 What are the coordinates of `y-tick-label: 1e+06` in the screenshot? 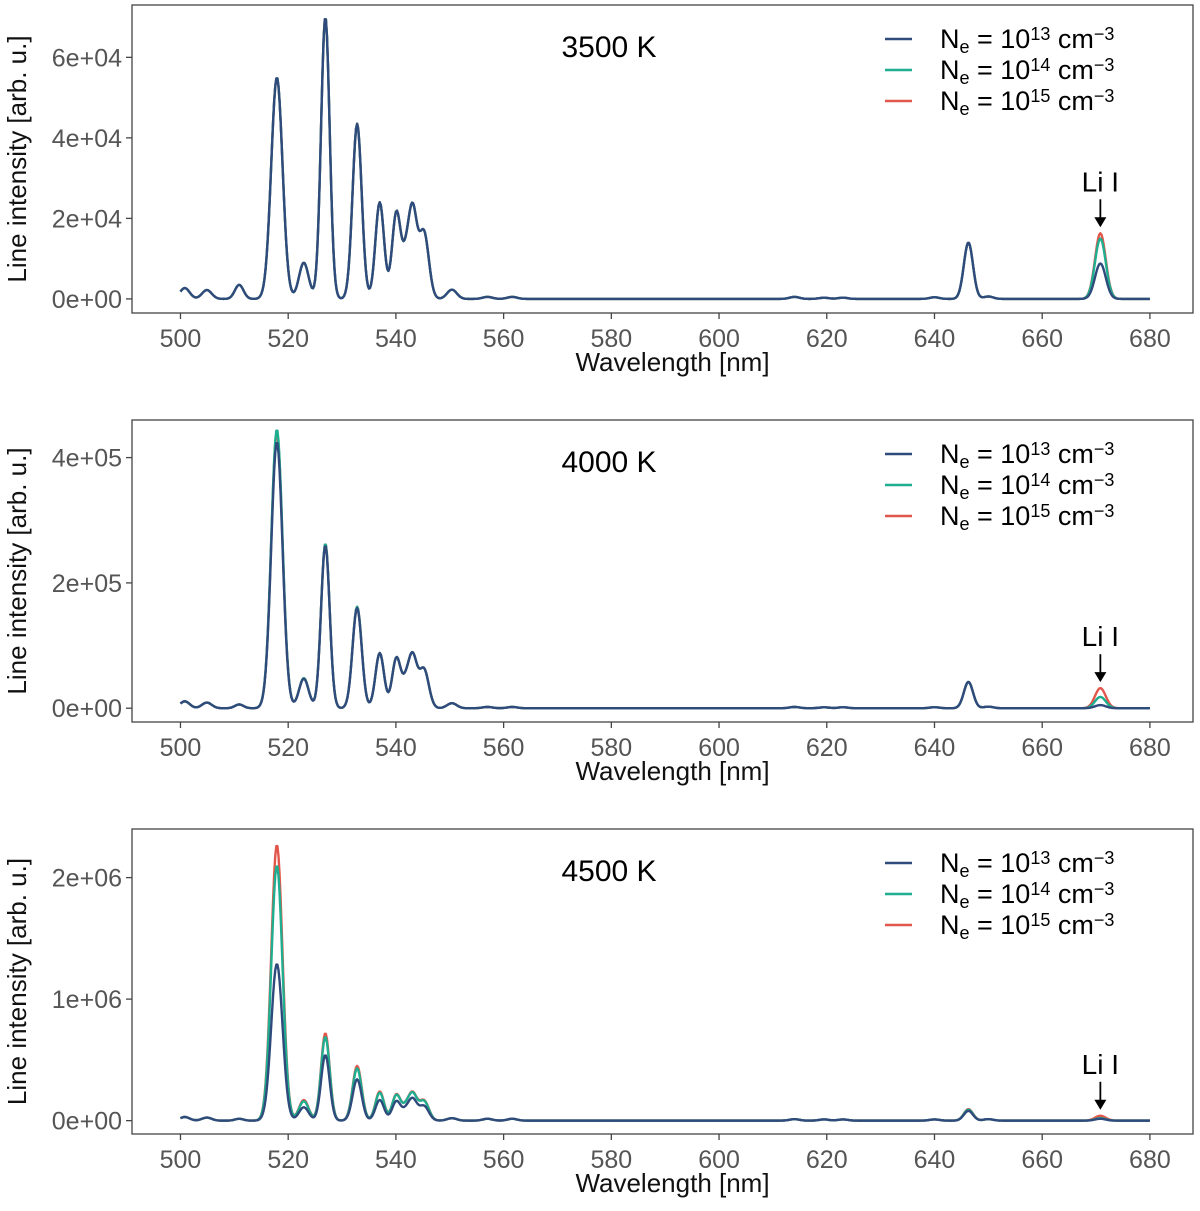 It's located at (87, 1000).